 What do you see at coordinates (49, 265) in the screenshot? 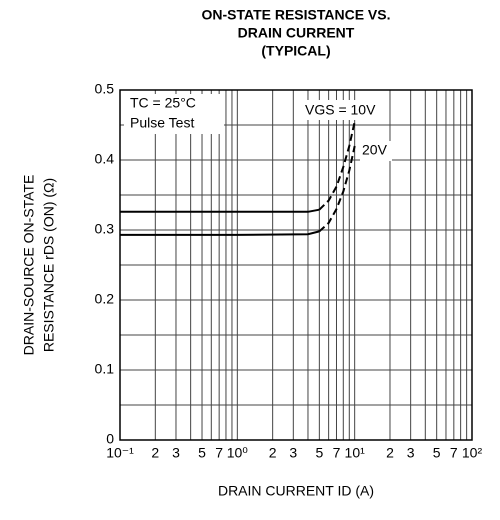
I see `y-axis-label: RESISTANCE rDS (ON) (Ω)` at bounding box center [49, 265].